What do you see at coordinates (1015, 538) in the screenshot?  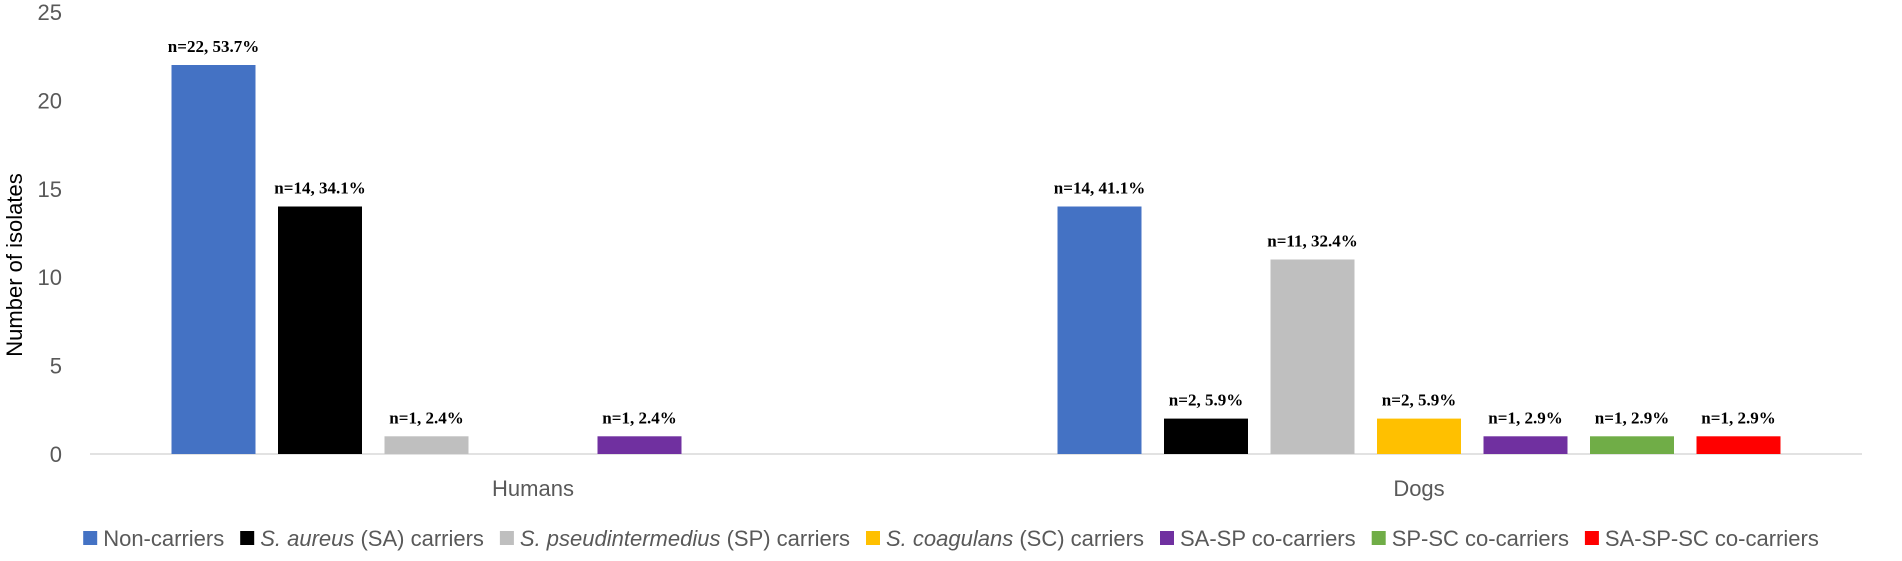 I see `legend-label-3: S. coagulans (SC) carriers` at bounding box center [1015, 538].